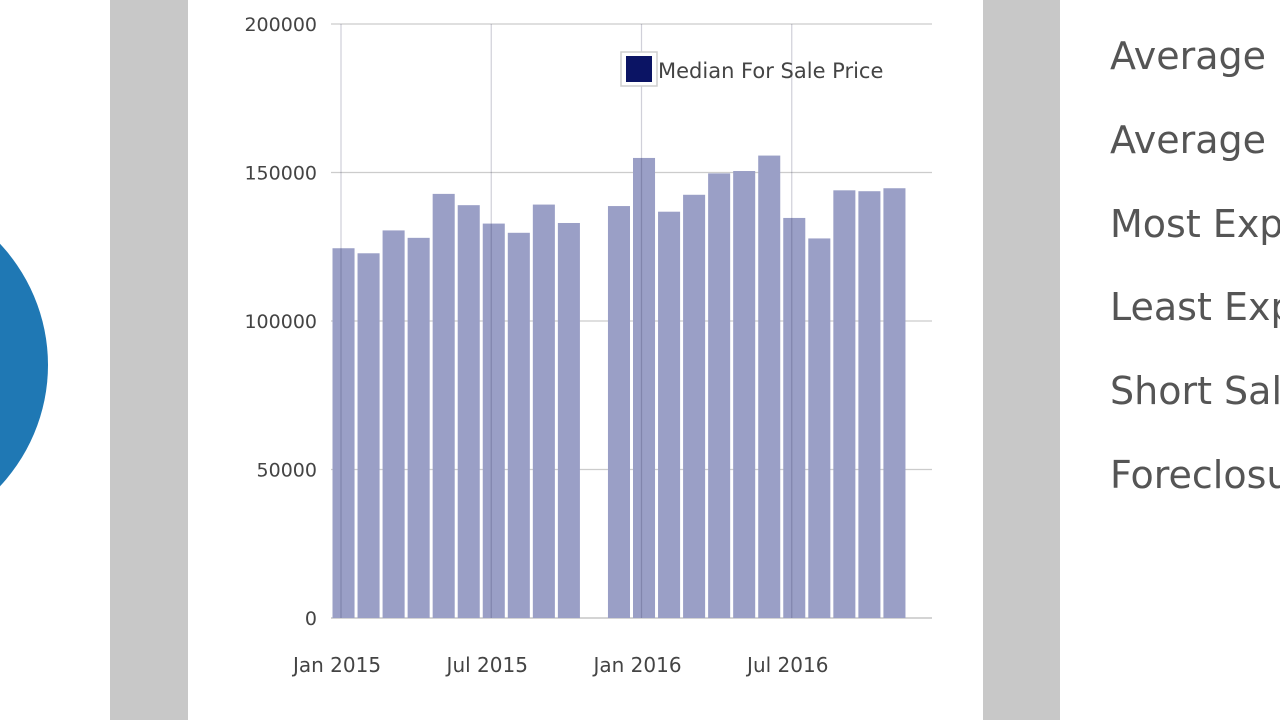 This screenshot has width=1280, height=720. What do you see at coordinates (1195, 391) in the screenshot?
I see `stat-row-short-sale: Short Sal` at bounding box center [1195, 391].